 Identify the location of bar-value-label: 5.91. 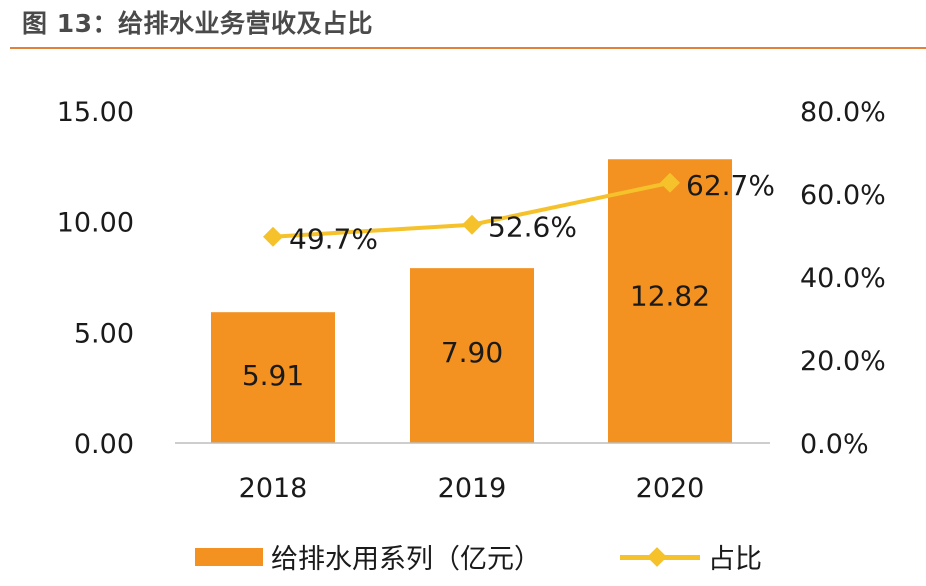
(273, 375).